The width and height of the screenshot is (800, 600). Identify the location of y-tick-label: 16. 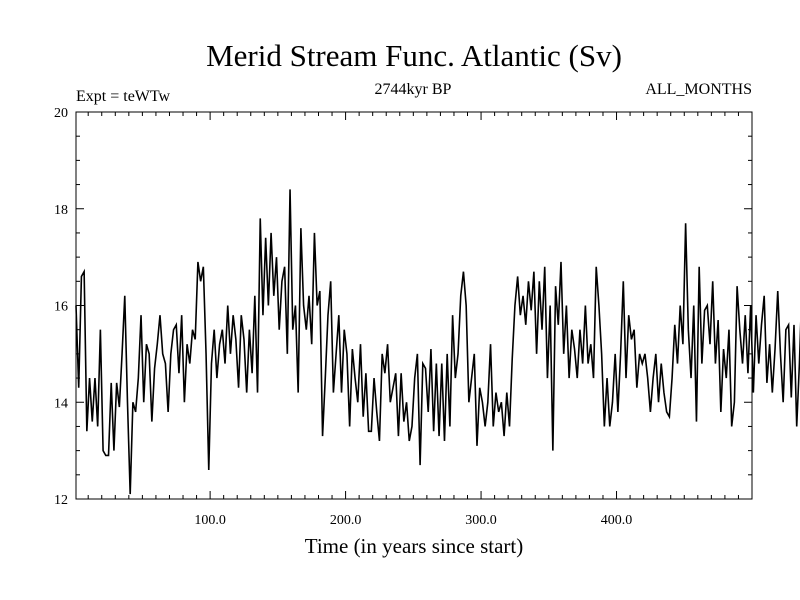
(61, 307).